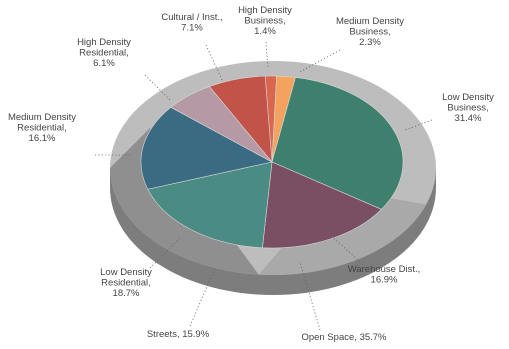  What do you see at coordinates (104, 63) in the screenshot?
I see `slice-label-line: 6.1%` at bounding box center [104, 63].